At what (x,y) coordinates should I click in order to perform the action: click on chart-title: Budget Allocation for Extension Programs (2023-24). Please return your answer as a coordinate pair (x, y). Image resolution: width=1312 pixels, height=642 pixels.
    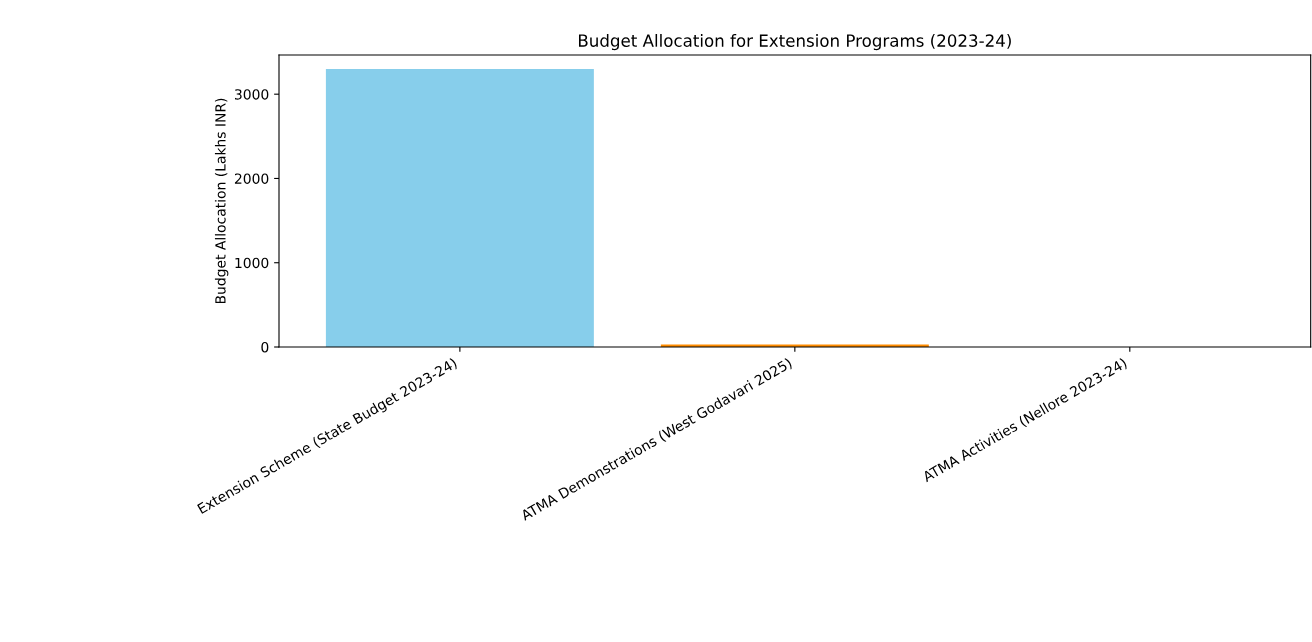
    Looking at the image, I should click on (795, 42).